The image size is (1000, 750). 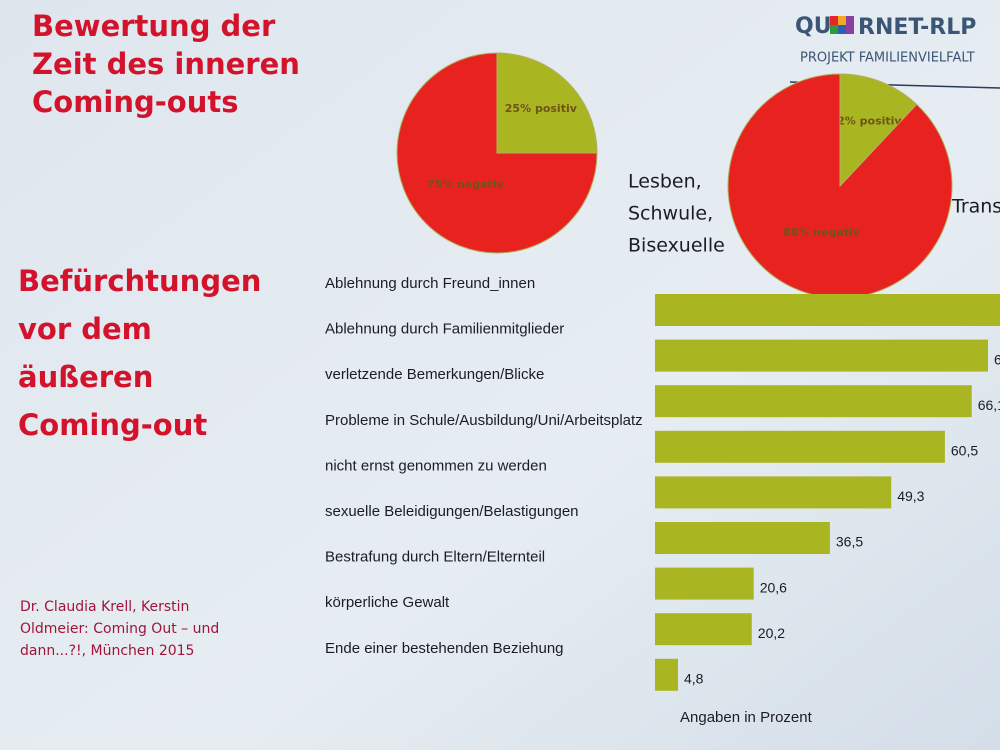 What do you see at coordinates (430, 283) in the screenshot?
I see `category-label: Ablehnung durch Freund_innen` at bounding box center [430, 283].